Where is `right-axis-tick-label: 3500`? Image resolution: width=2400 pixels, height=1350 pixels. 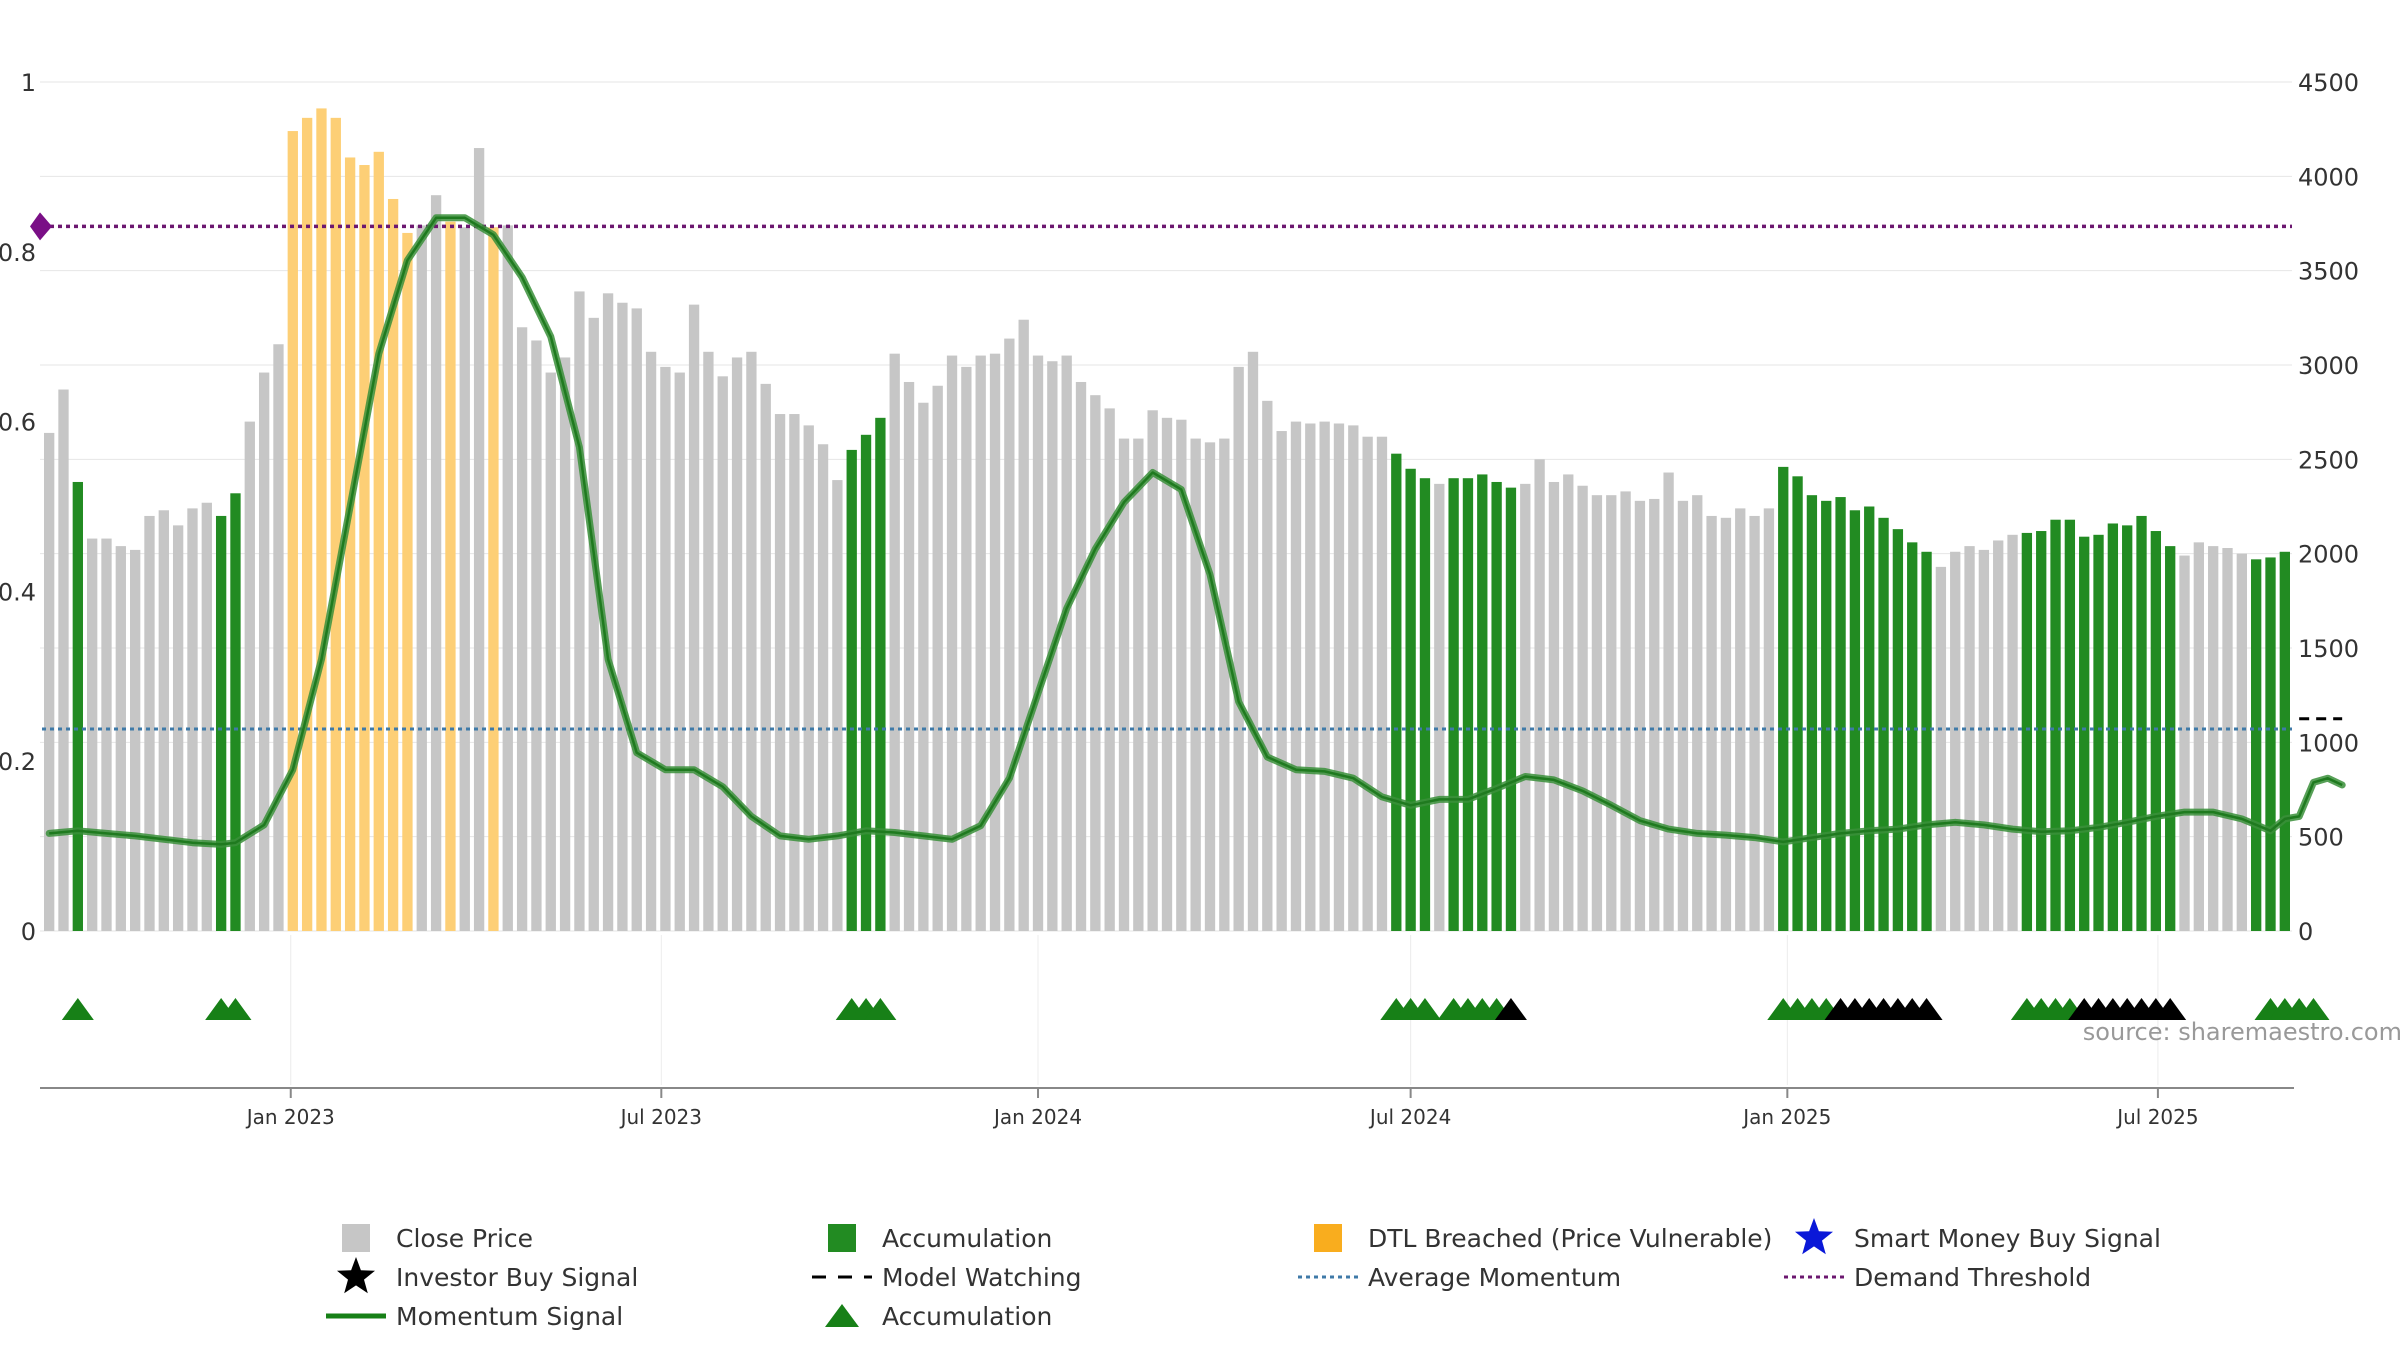 right-axis-tick-label: 3500 is located at coordinates (2328, 272).